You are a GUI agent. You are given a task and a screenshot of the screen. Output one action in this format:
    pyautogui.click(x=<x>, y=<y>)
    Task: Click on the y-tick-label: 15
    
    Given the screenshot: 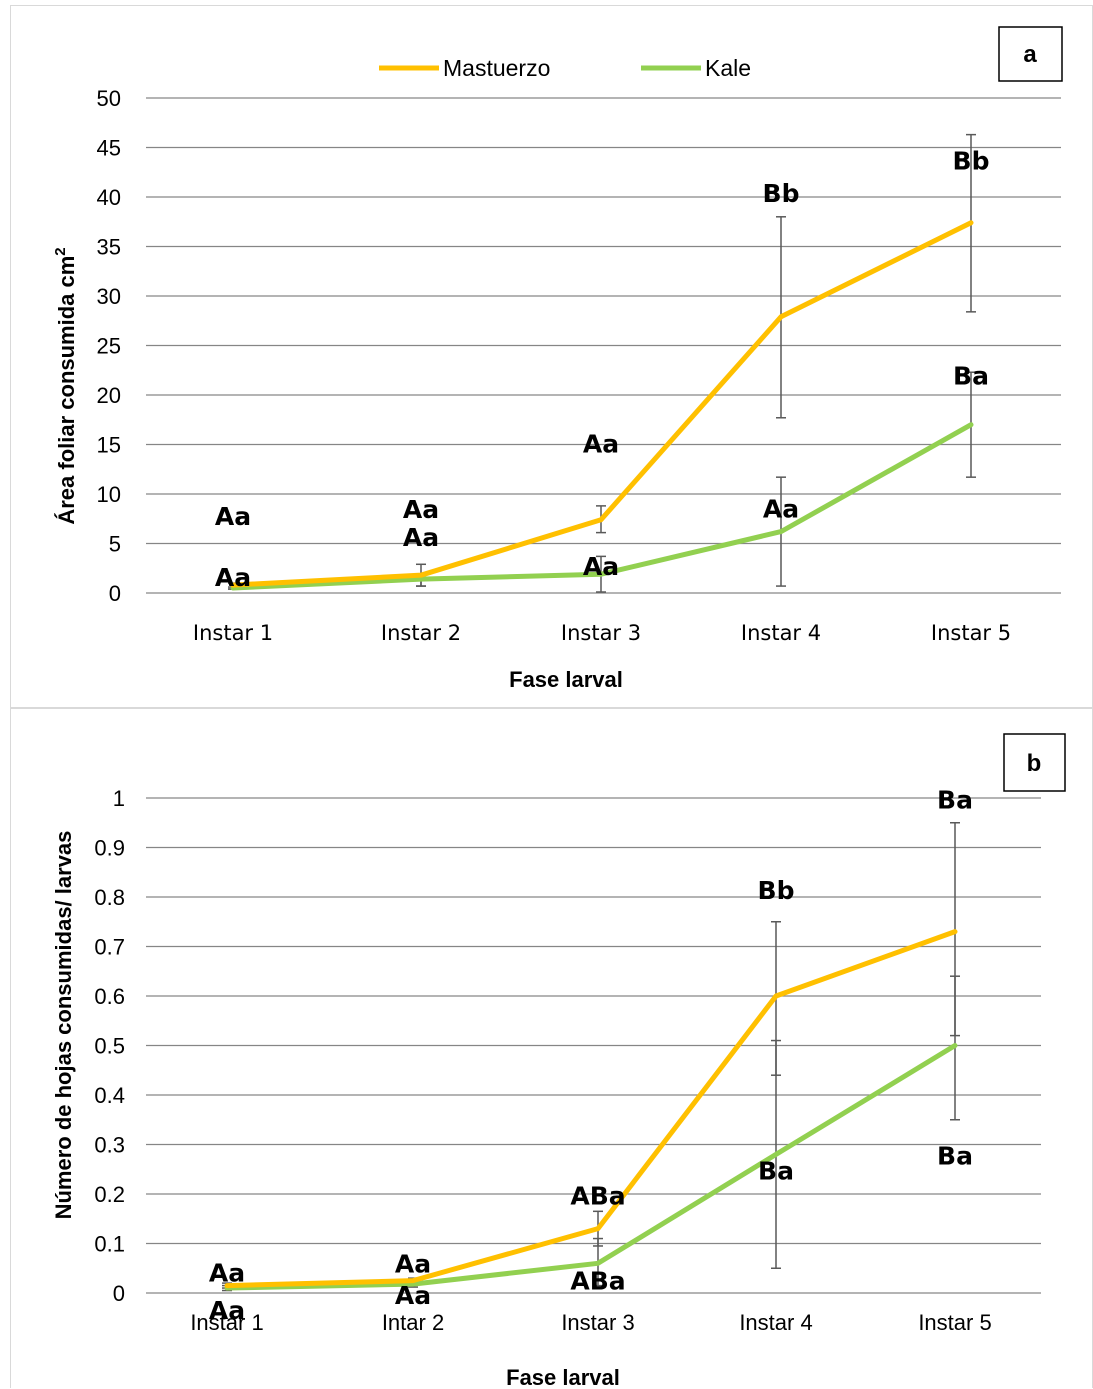 What is the action you would take?
    pyautogui.click(x=109, y=445)
    